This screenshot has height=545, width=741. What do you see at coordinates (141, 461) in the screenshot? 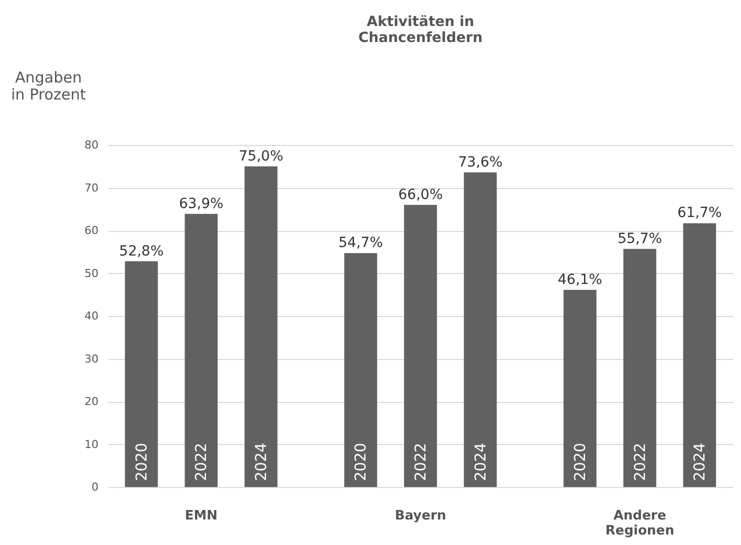
I see `series-label: 2020` at bounding box center [141, 461].